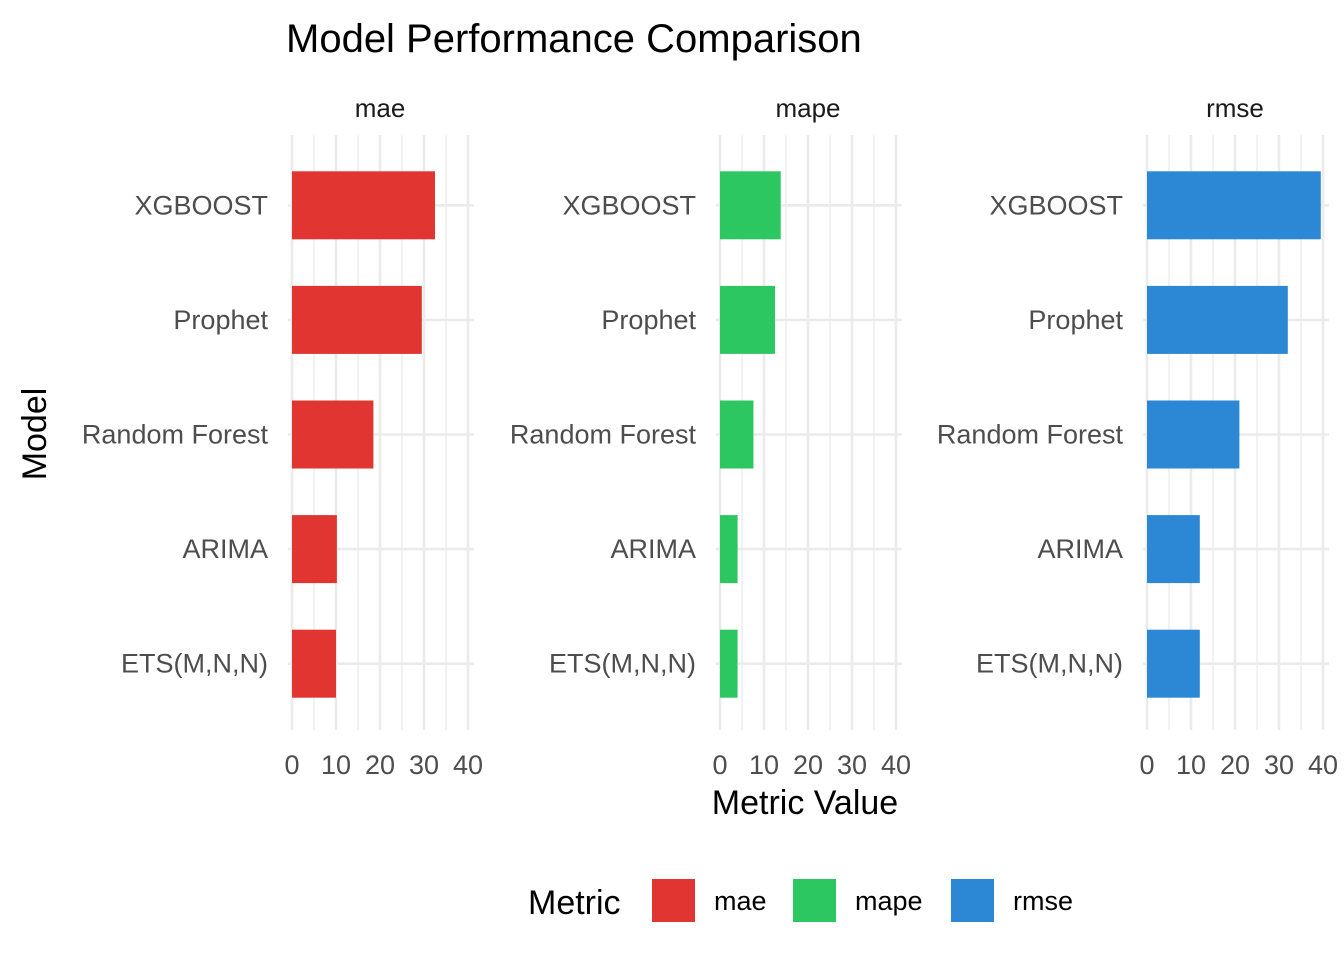  I want to click on chart-title: Model Performance Comparison, so click(574, 39).